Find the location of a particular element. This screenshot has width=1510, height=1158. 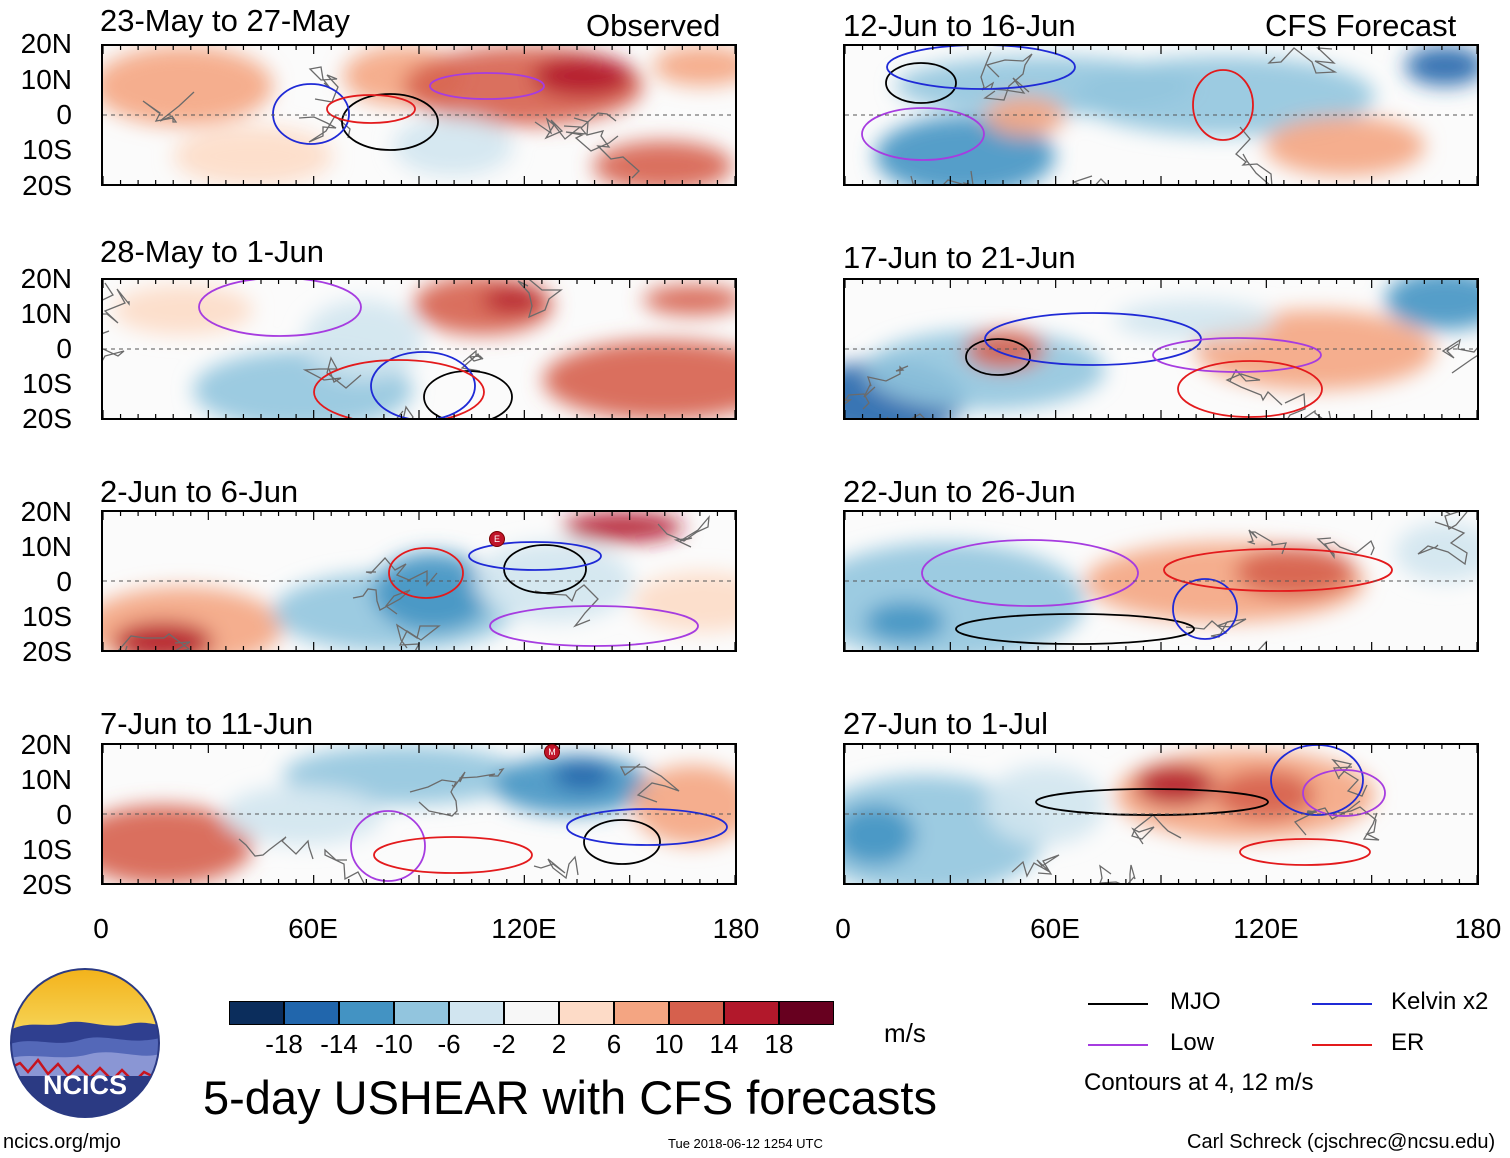

legend-label-kelvin: Kelvin x2 is located at coordinates (1440, 1001).